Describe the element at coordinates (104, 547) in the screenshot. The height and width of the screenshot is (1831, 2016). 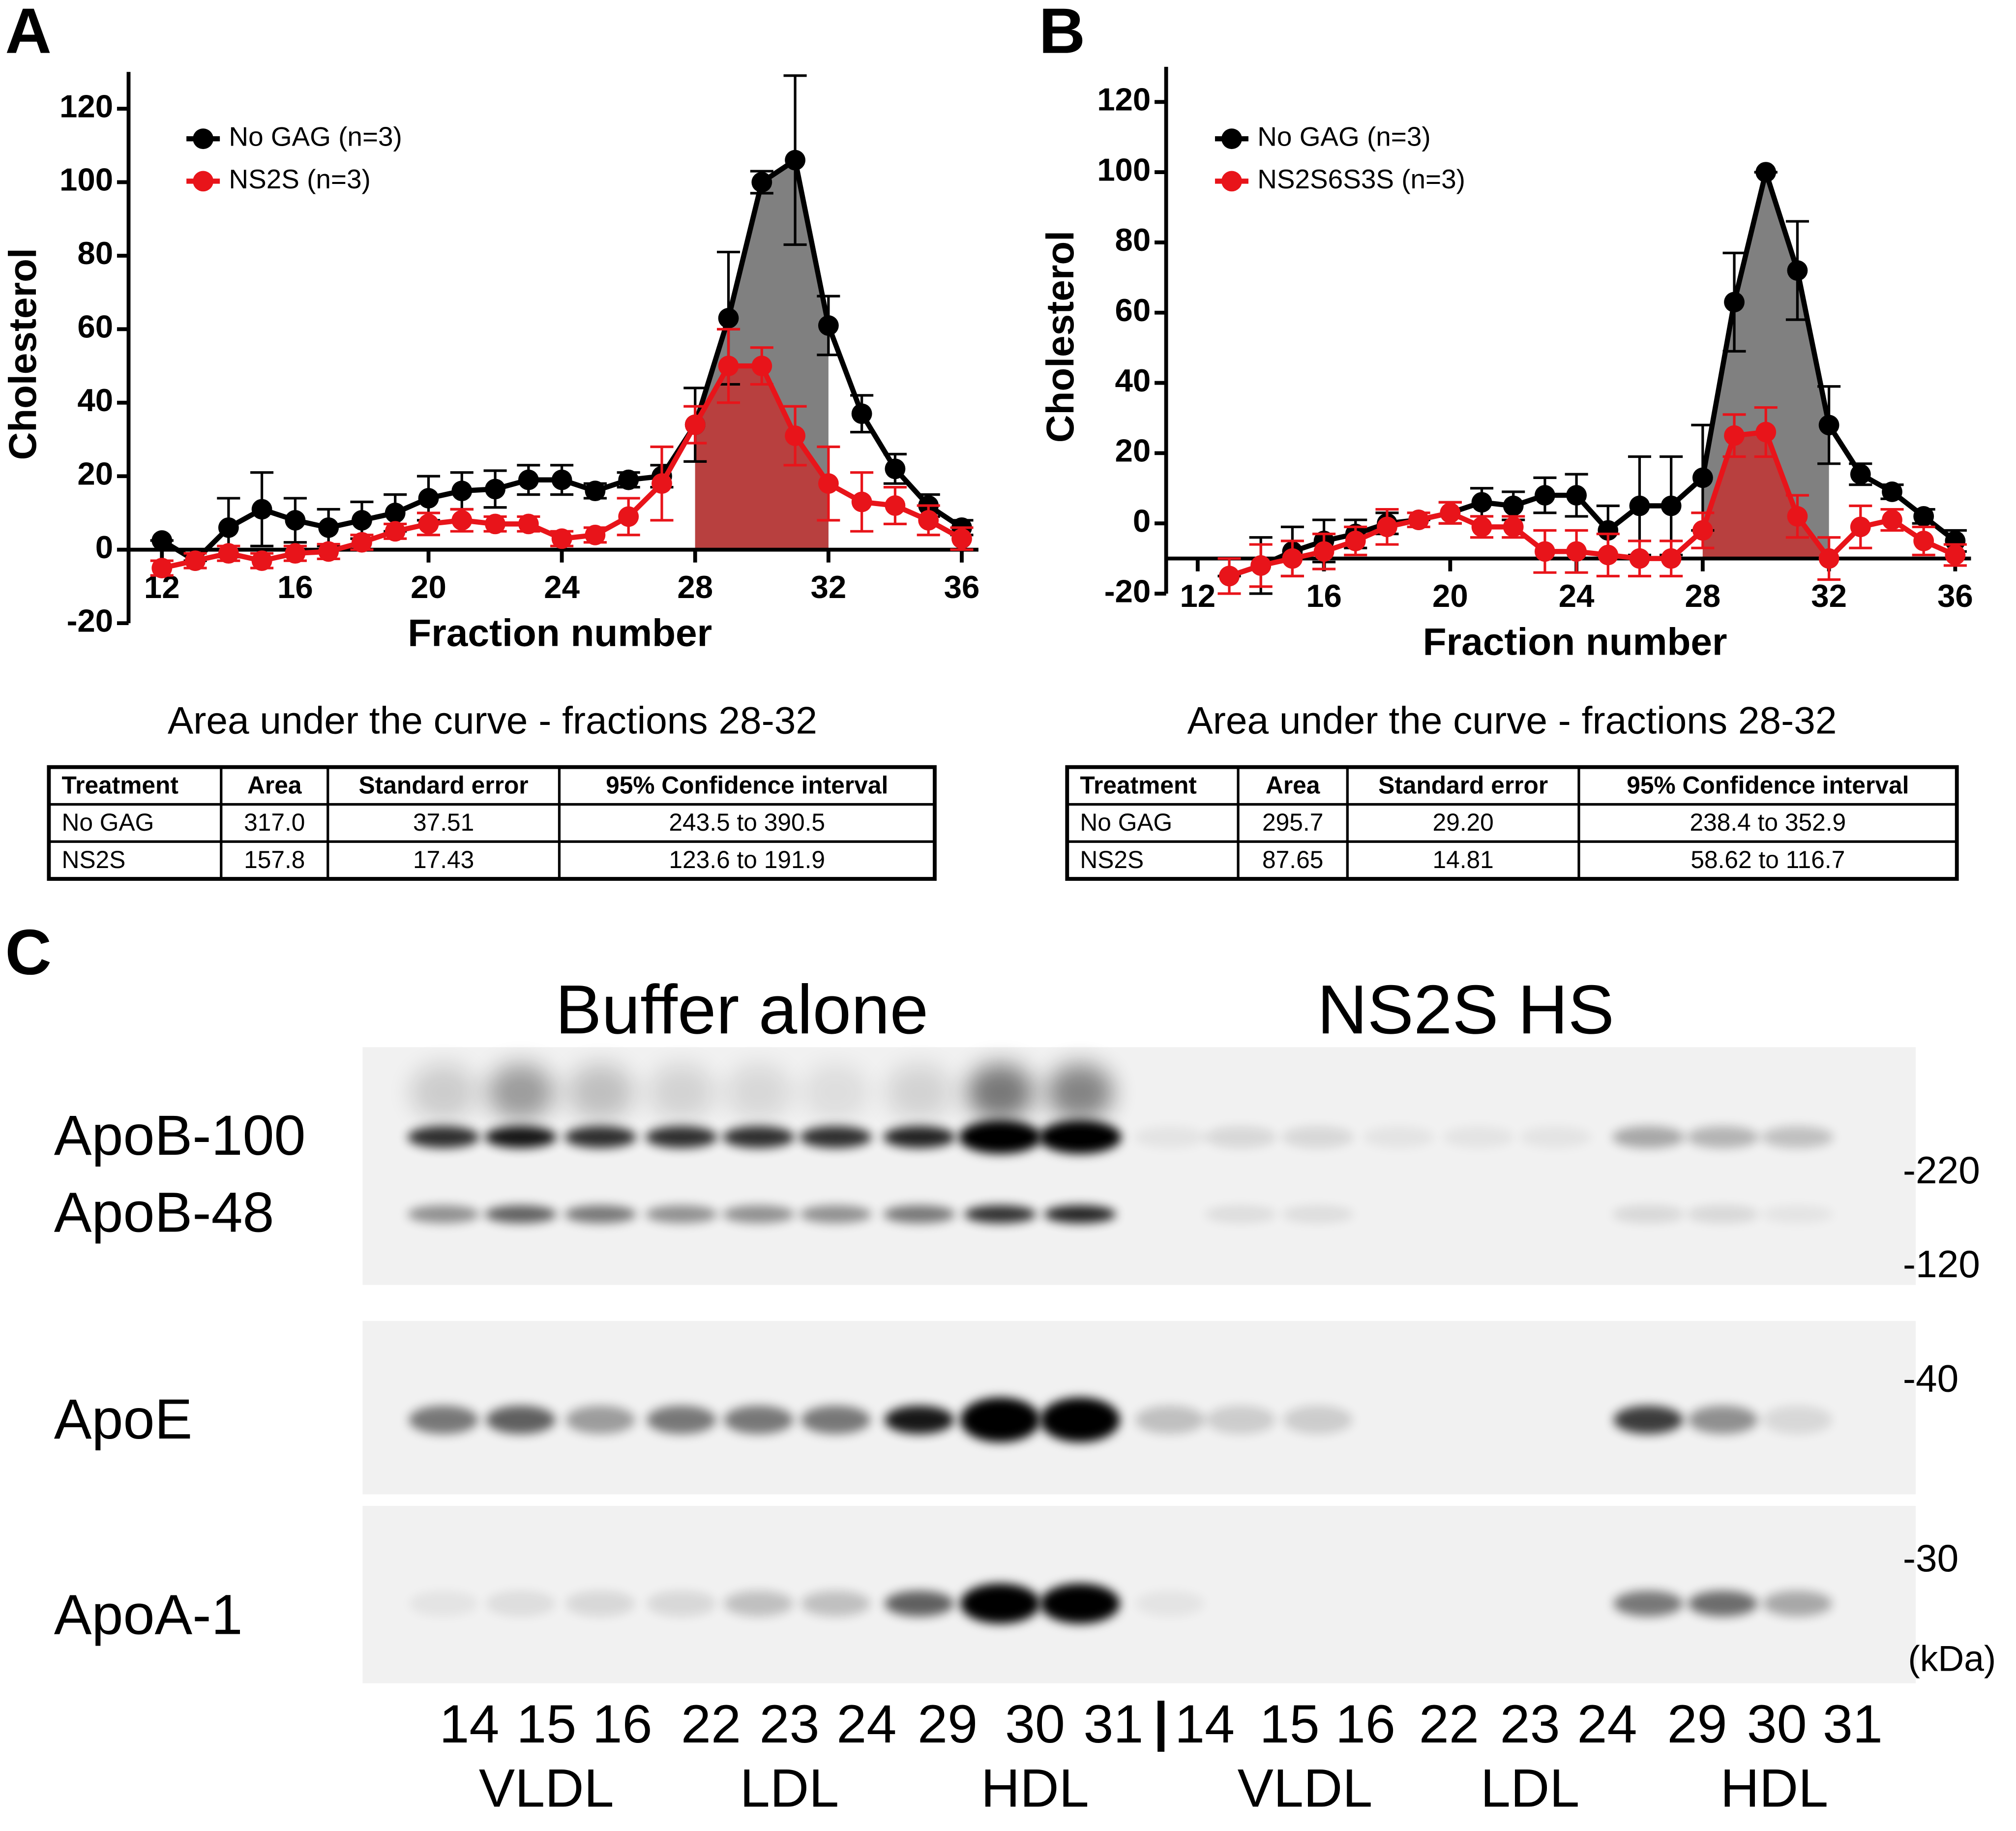
I see `y-tick-label: 0` at that location.